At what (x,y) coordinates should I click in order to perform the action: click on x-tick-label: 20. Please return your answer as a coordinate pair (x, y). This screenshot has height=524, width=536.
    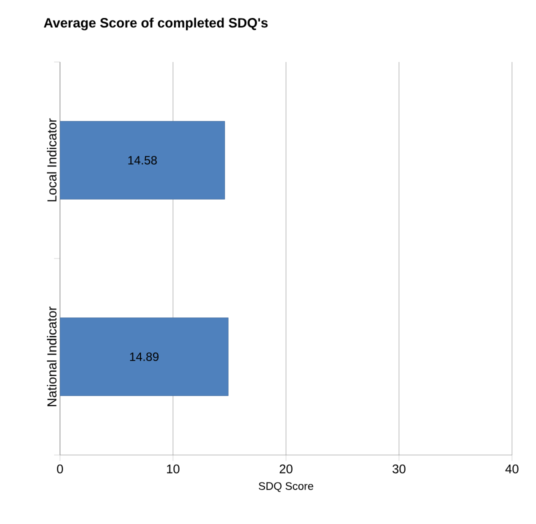
    Looking at the image, I should click on (286, 469).